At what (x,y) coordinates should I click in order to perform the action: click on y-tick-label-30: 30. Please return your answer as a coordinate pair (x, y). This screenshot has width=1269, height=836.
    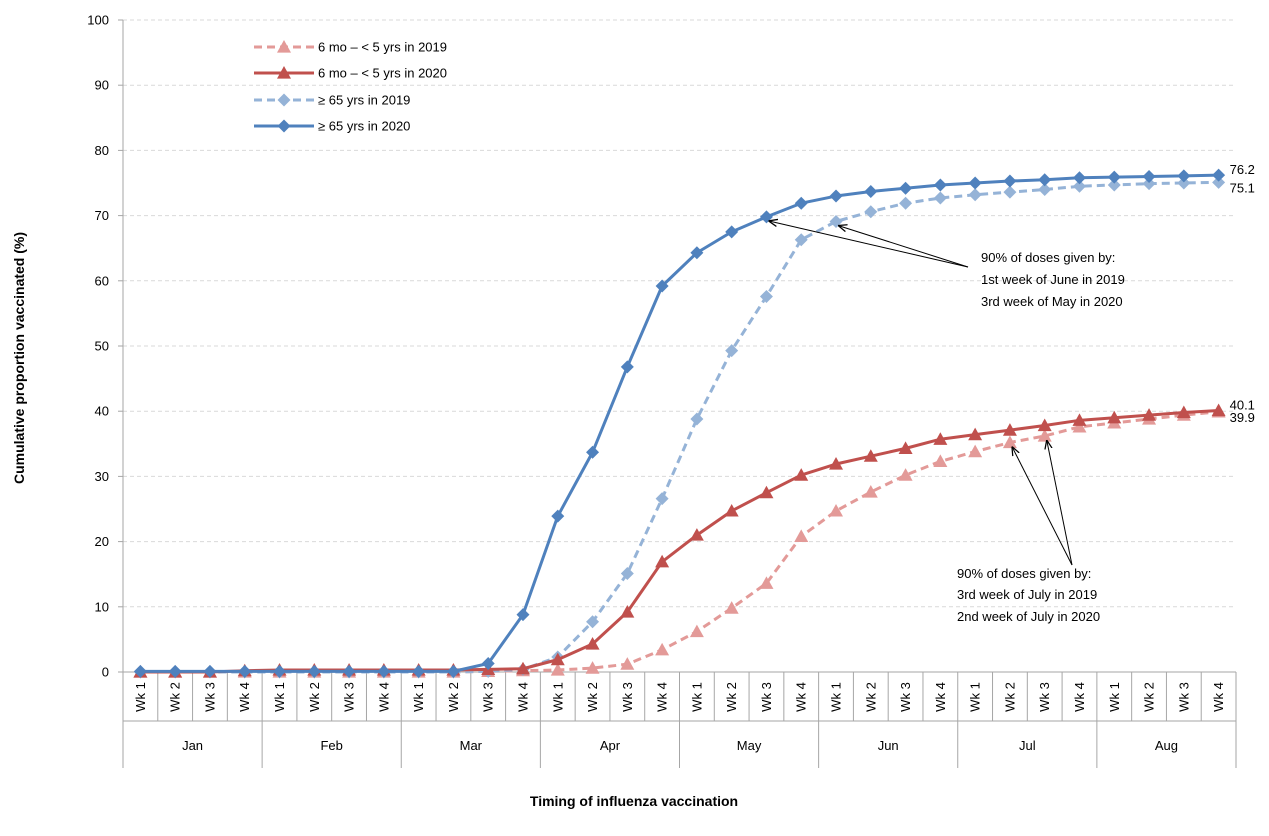
    Looking at the image, I should click on (102, 476).